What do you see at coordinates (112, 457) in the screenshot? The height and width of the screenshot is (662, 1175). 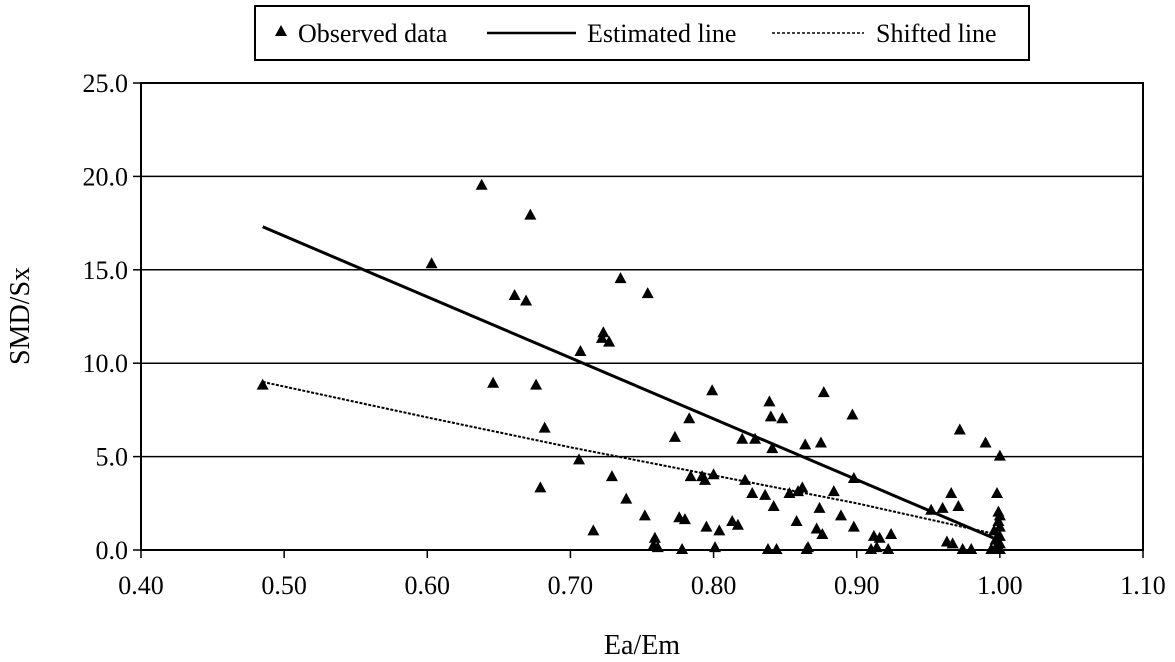 I see `y-tick-label: 5.0` at bounding box center [112, 457].